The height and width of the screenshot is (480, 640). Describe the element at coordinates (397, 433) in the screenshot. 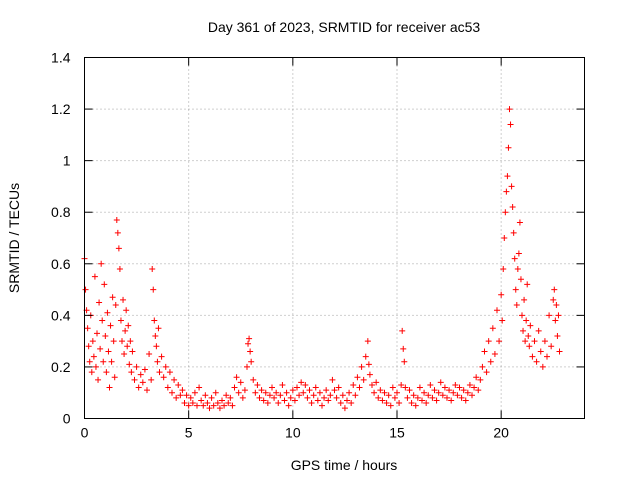

I see `x-tick-label: 15` at that location.